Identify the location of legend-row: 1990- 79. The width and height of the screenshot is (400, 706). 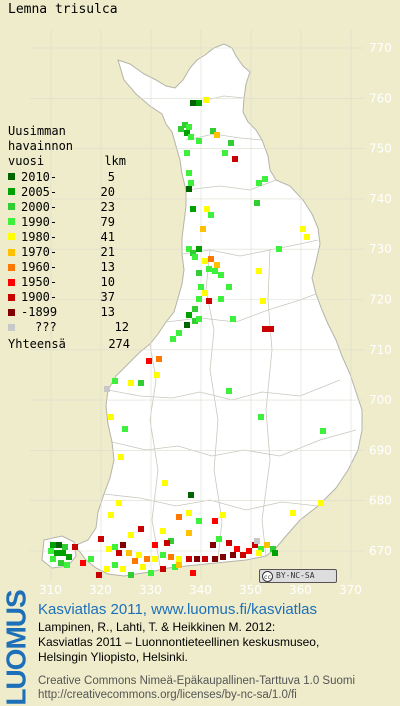
(69, 221).